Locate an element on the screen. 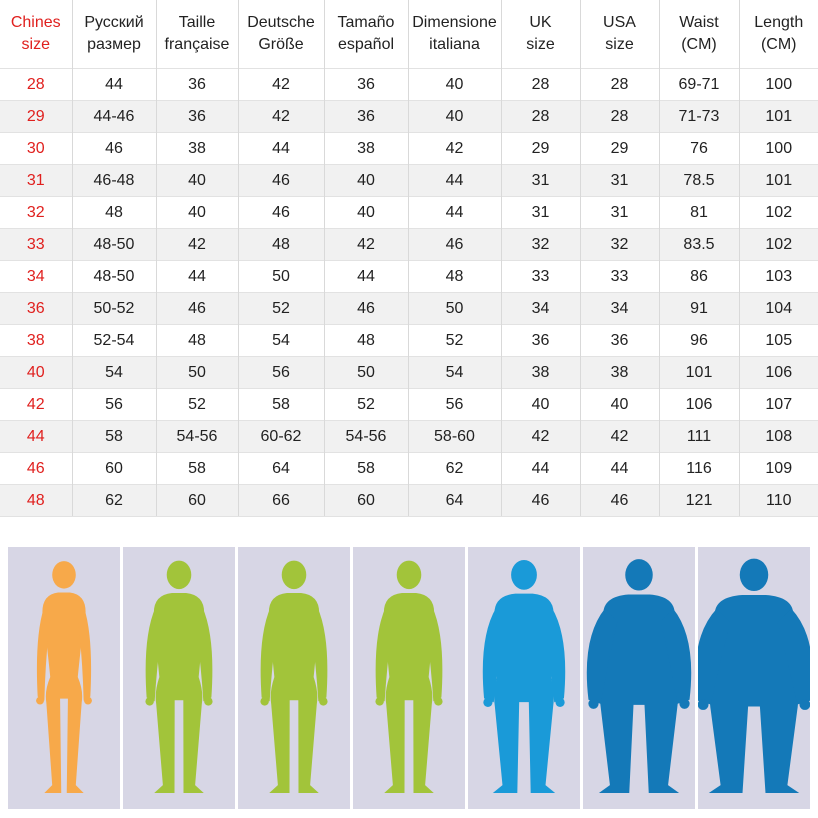 This screenshot has width=818, height=818. column-header: USA size is located at coordinates (620, 34).